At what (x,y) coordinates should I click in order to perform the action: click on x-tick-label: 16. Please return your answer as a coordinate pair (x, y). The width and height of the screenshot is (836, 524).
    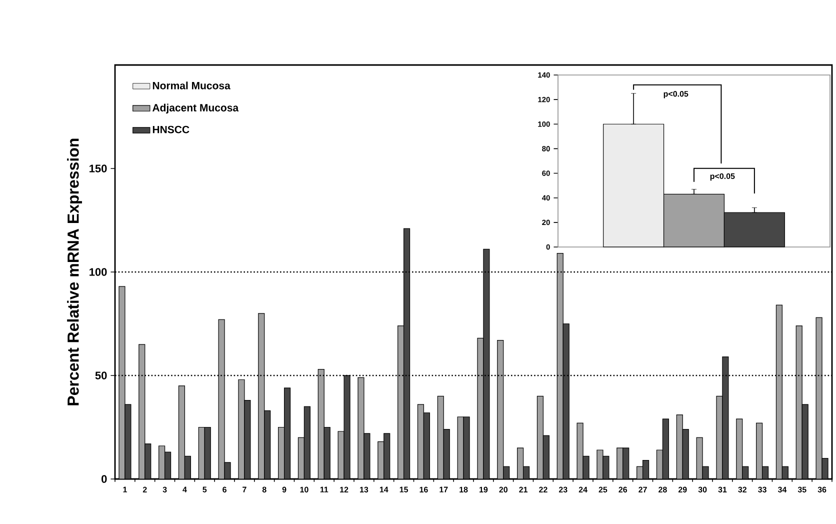
    Looking at the image, I should click on (424, 489).